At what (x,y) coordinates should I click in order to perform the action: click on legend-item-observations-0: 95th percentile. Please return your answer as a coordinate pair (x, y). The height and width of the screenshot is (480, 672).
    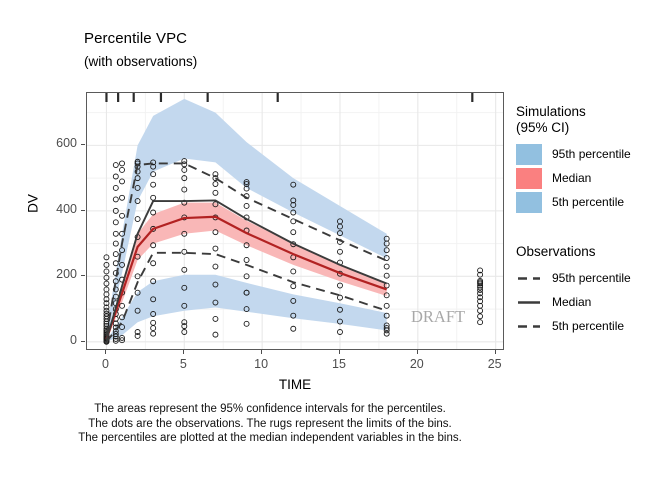
    Looking at the image, I should click on (573, 278).